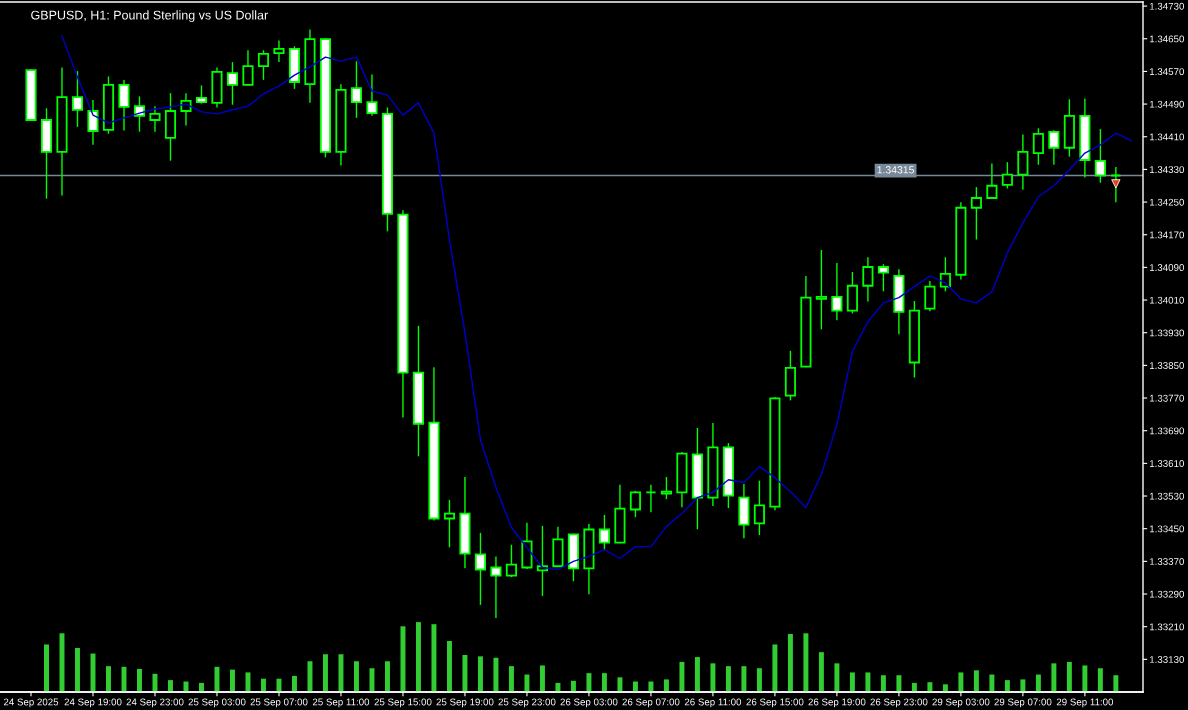 The height and width of the screenshot is (710, 1188). Describe the element at coordinates (1085, 703) in the screenshot. I see `x-tick-label: 29 Sep 11:00` at that location.